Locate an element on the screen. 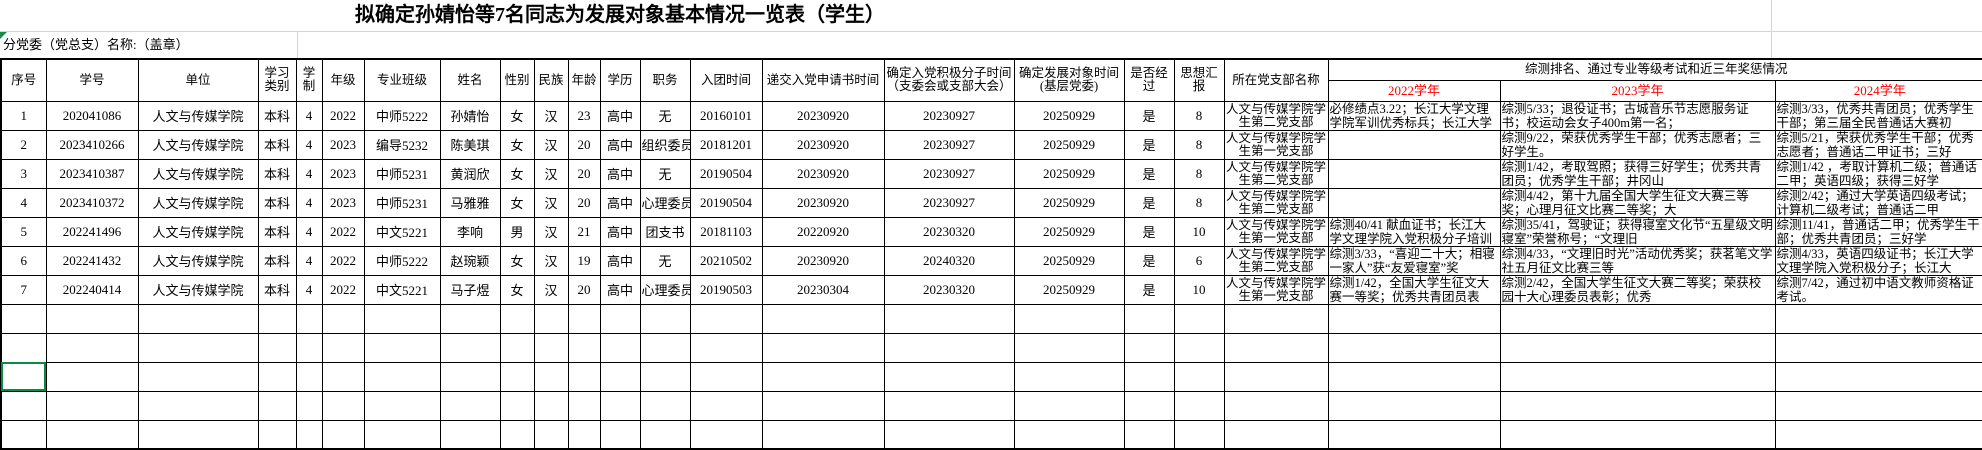 The height and width of the screenshot is (450, 1982). header-league-join-date: 入团时间 is located at coordinates (726, 80).